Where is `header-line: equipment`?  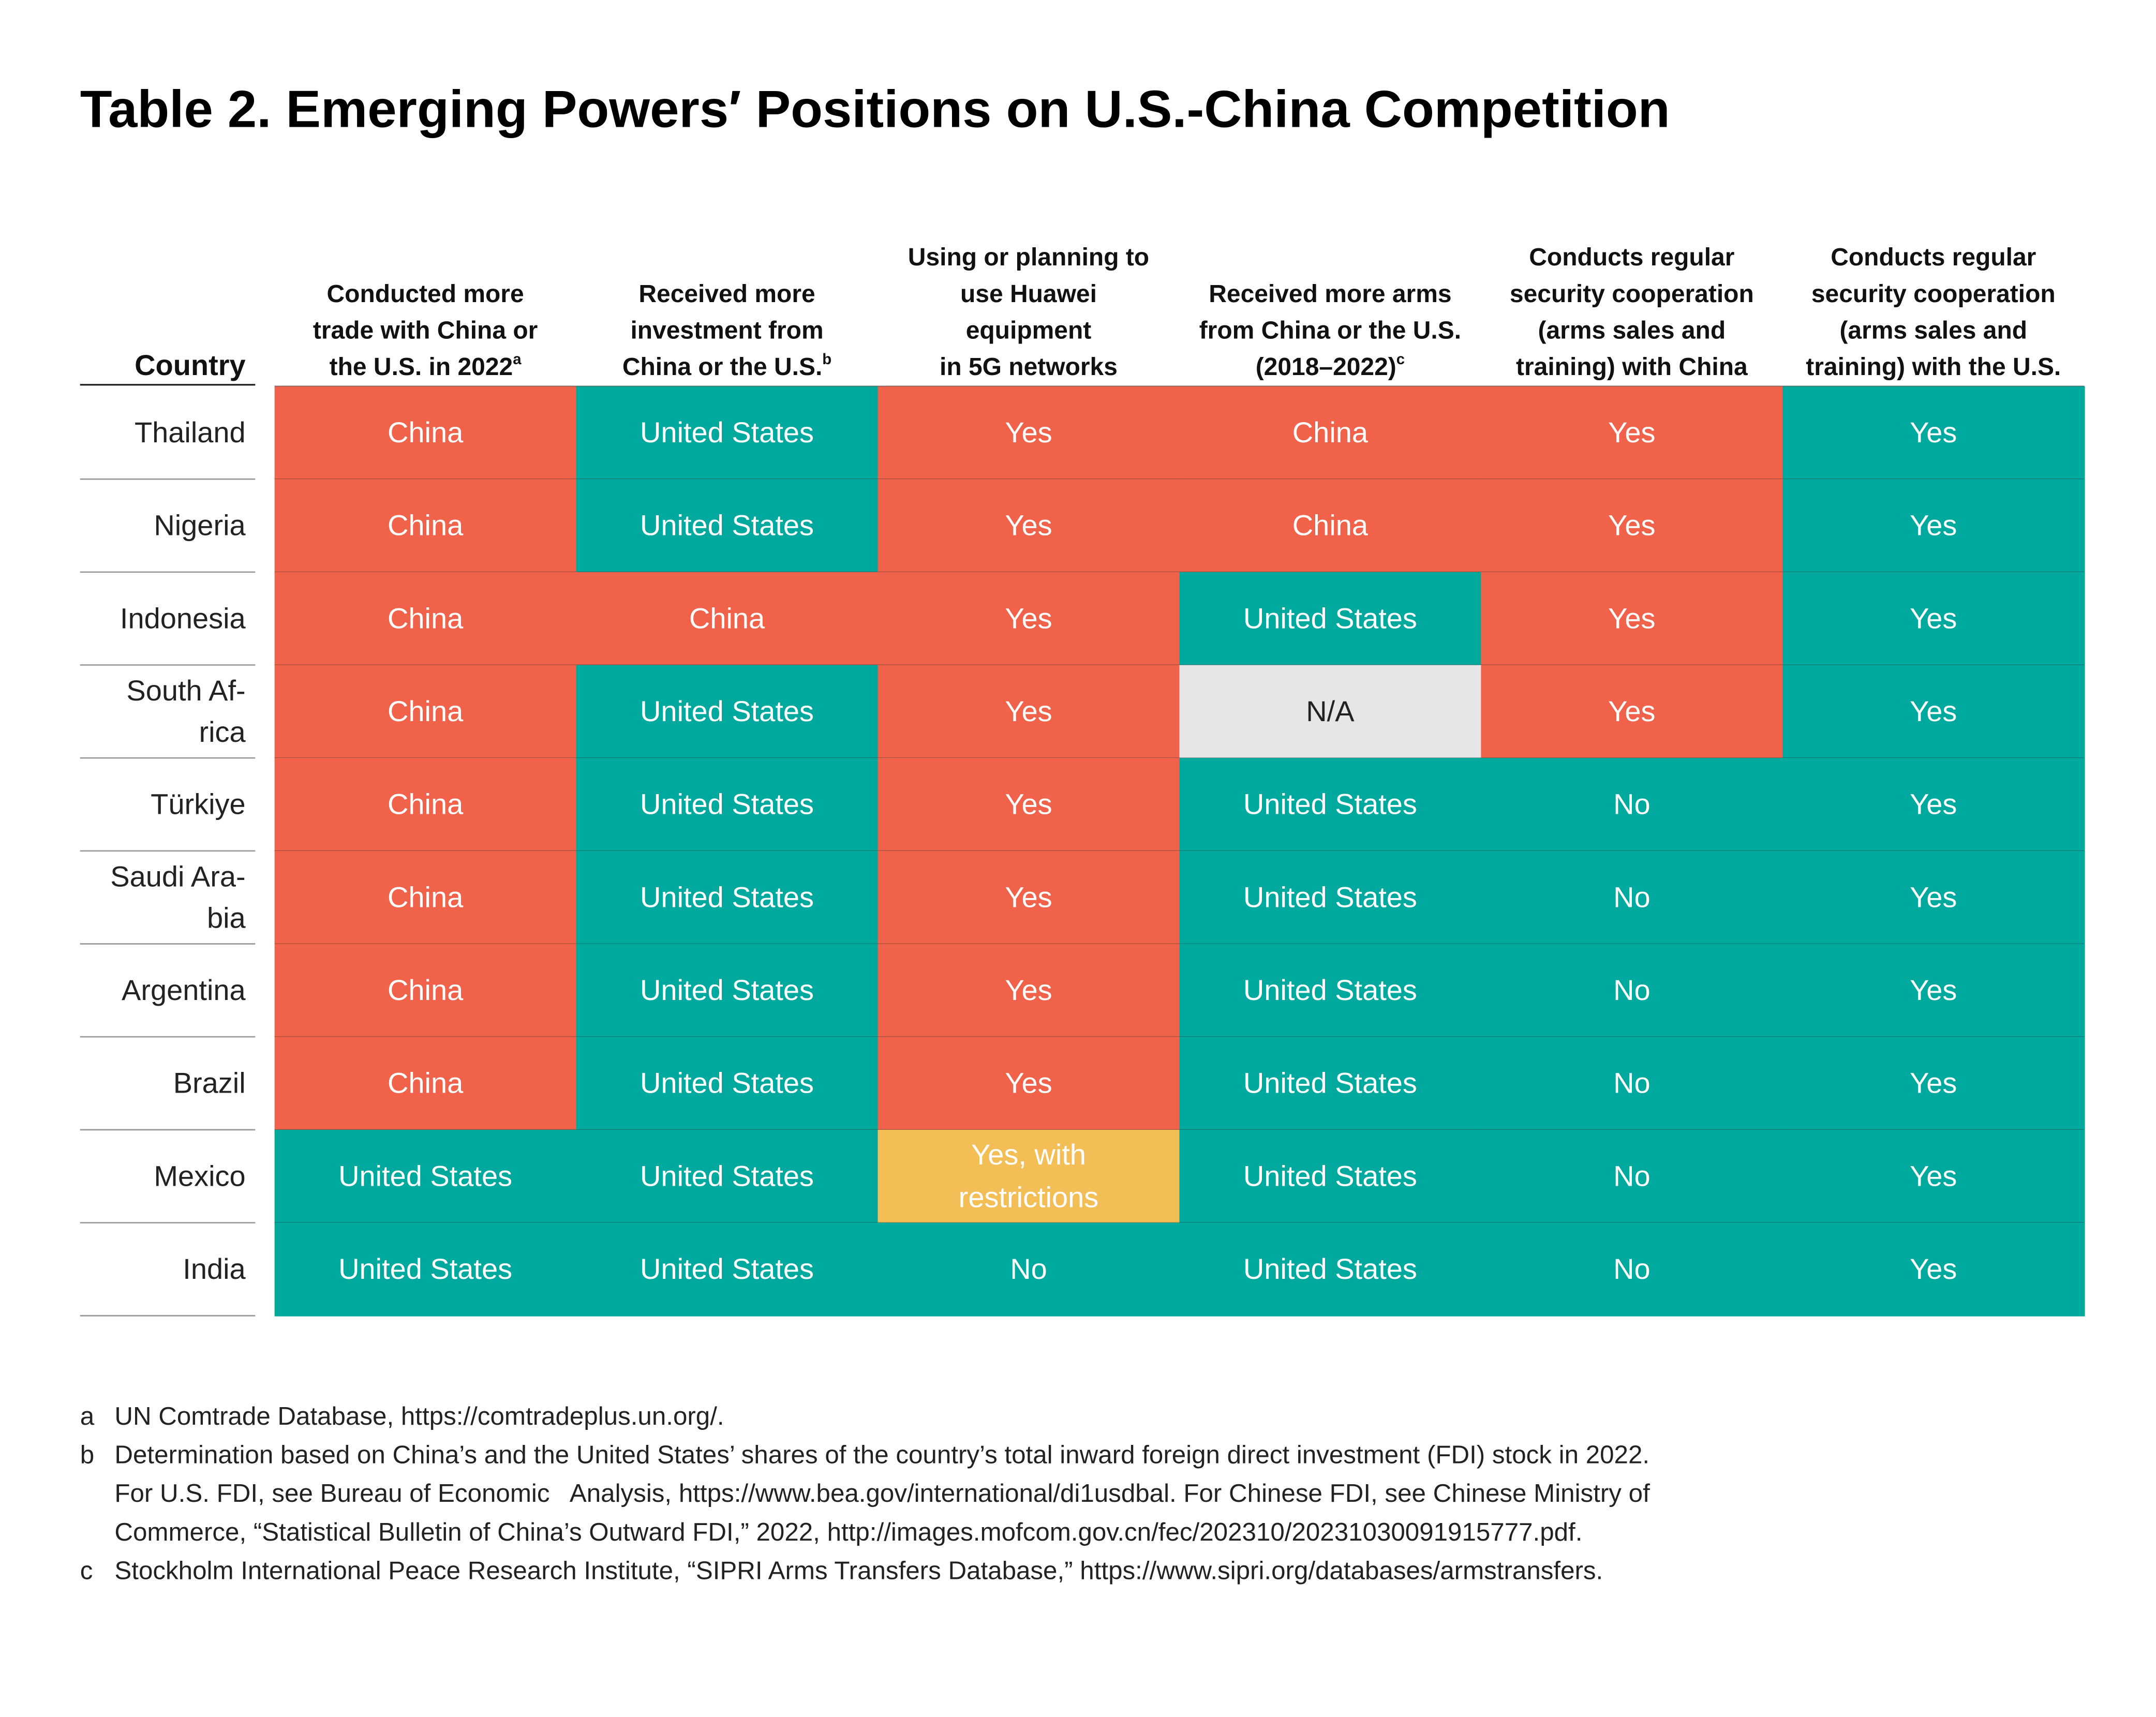 header-line: equipment is located at coordinates (1029, 330).